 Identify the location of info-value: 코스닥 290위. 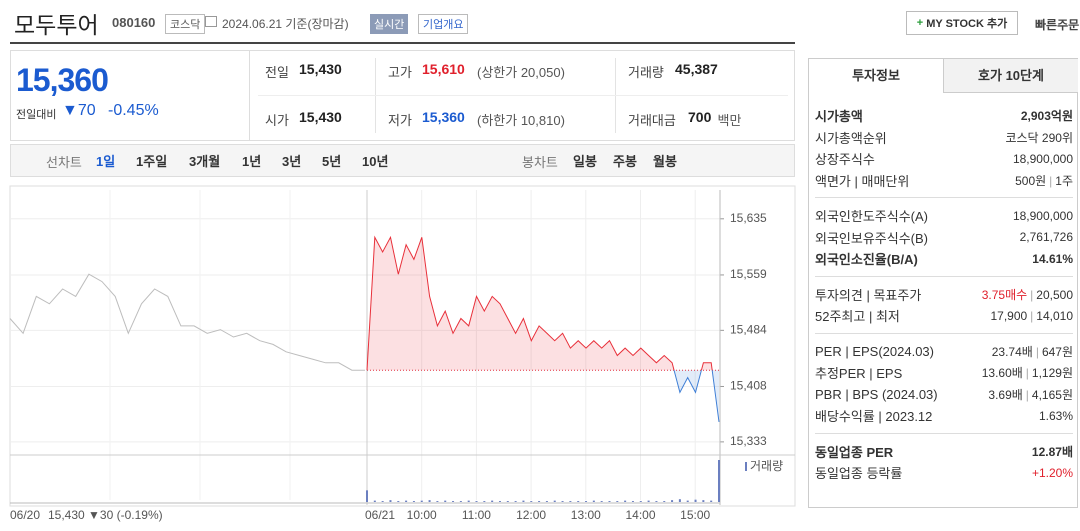
(1039, 137).